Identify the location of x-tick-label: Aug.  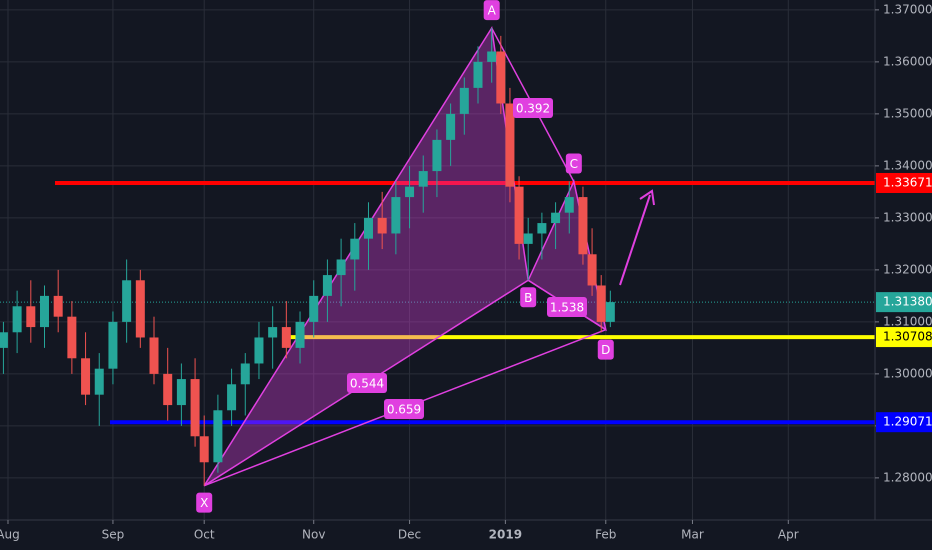
(10, 535).